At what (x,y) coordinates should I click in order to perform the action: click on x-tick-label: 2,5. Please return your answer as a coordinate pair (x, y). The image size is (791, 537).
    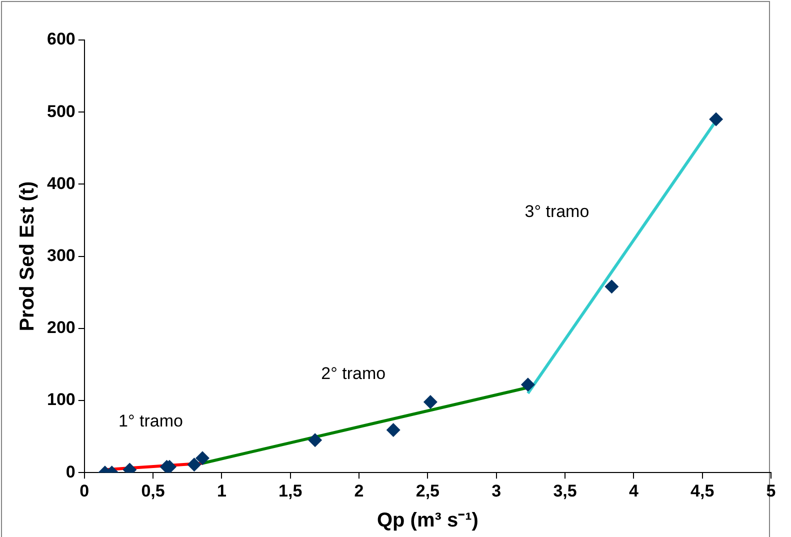
    Looking at the image, I should click on (428, 490).